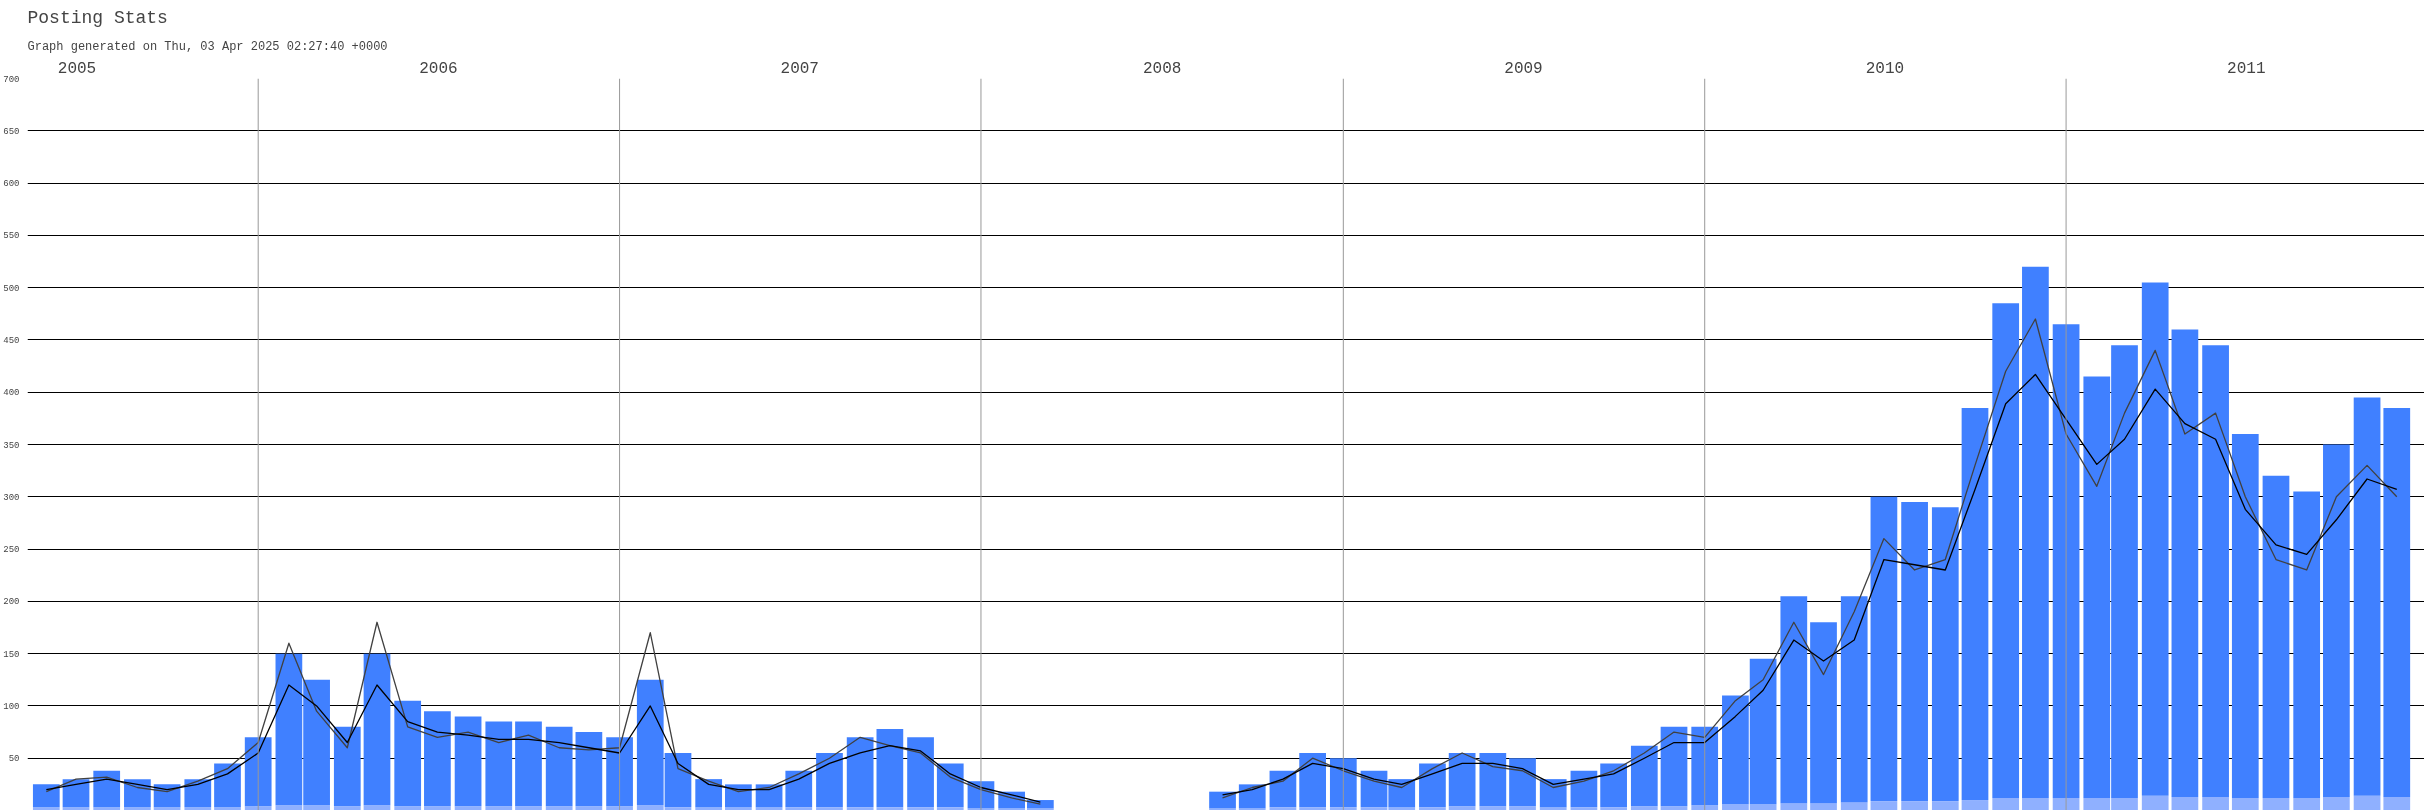 The height and width of the screenshot is (810, 2424). I want to click on y-tick-label: 200, so click(11, 602).